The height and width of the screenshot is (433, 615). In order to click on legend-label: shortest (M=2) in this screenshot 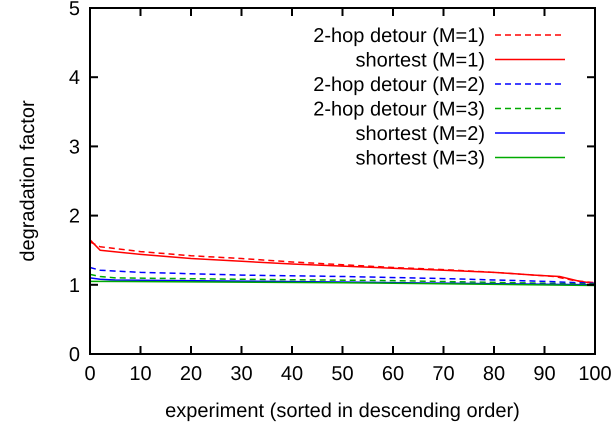, I will do `click(420, 134)`.